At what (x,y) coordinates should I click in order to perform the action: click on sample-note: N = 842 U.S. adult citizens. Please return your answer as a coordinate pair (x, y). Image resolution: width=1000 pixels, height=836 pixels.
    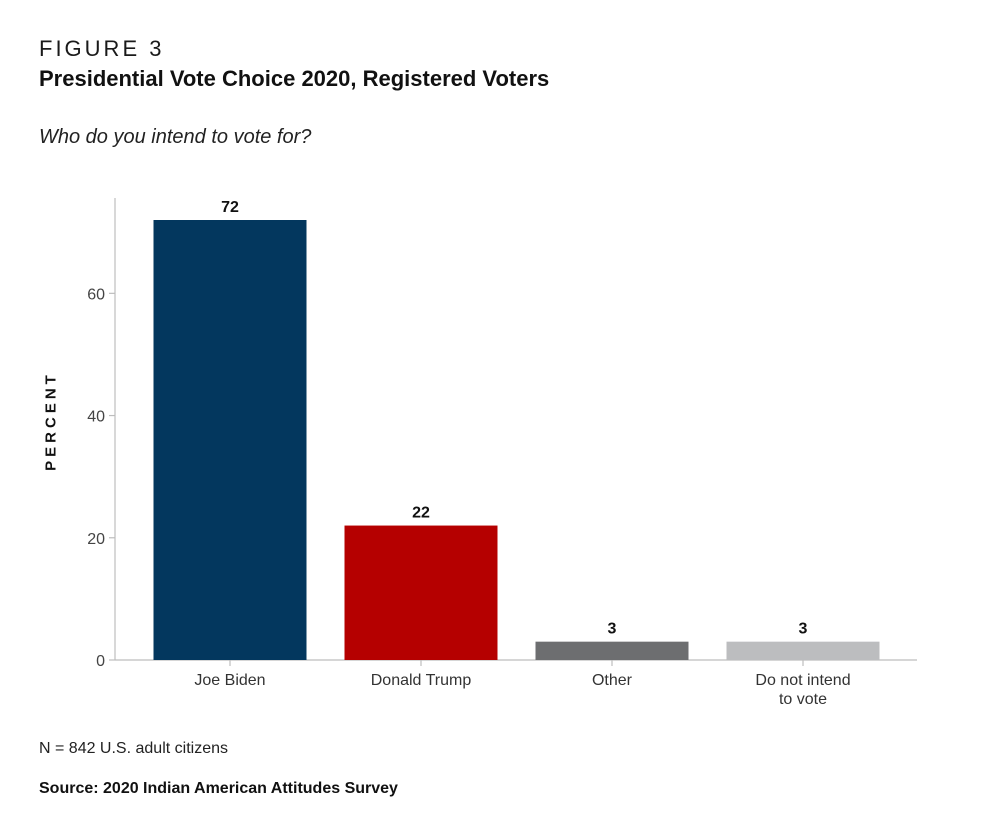
    Looking at the image, I should click on (133, 748).